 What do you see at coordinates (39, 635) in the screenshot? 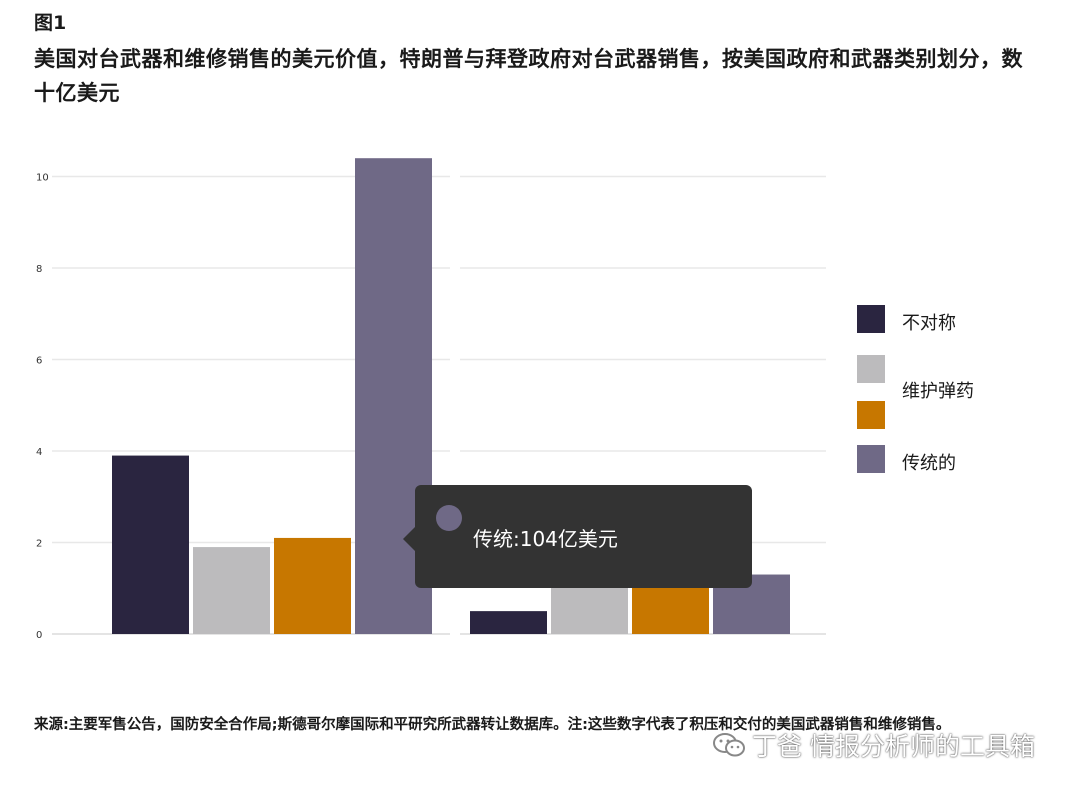
I see `y-tick-label: 0` at bounding box center [39, 635].